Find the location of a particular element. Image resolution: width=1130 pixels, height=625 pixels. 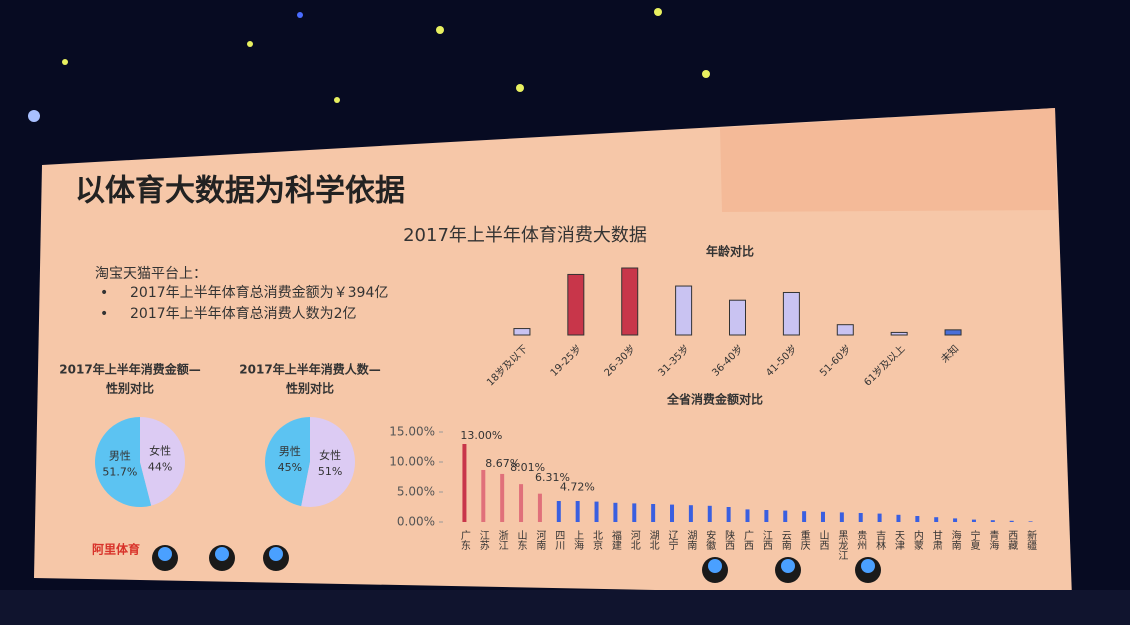

y-tick-label: 5.00% is located at coordinates (416, 492).